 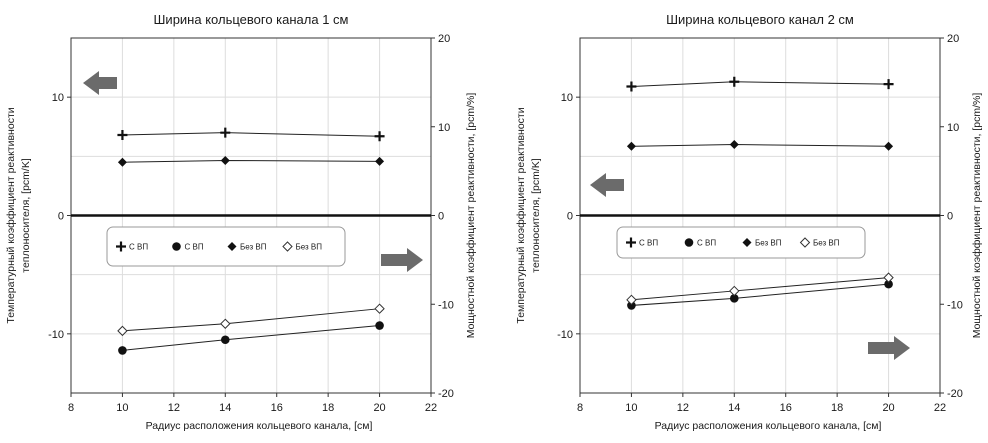 I want to click on x-tick-label: 18, so click(x=328, y=408).